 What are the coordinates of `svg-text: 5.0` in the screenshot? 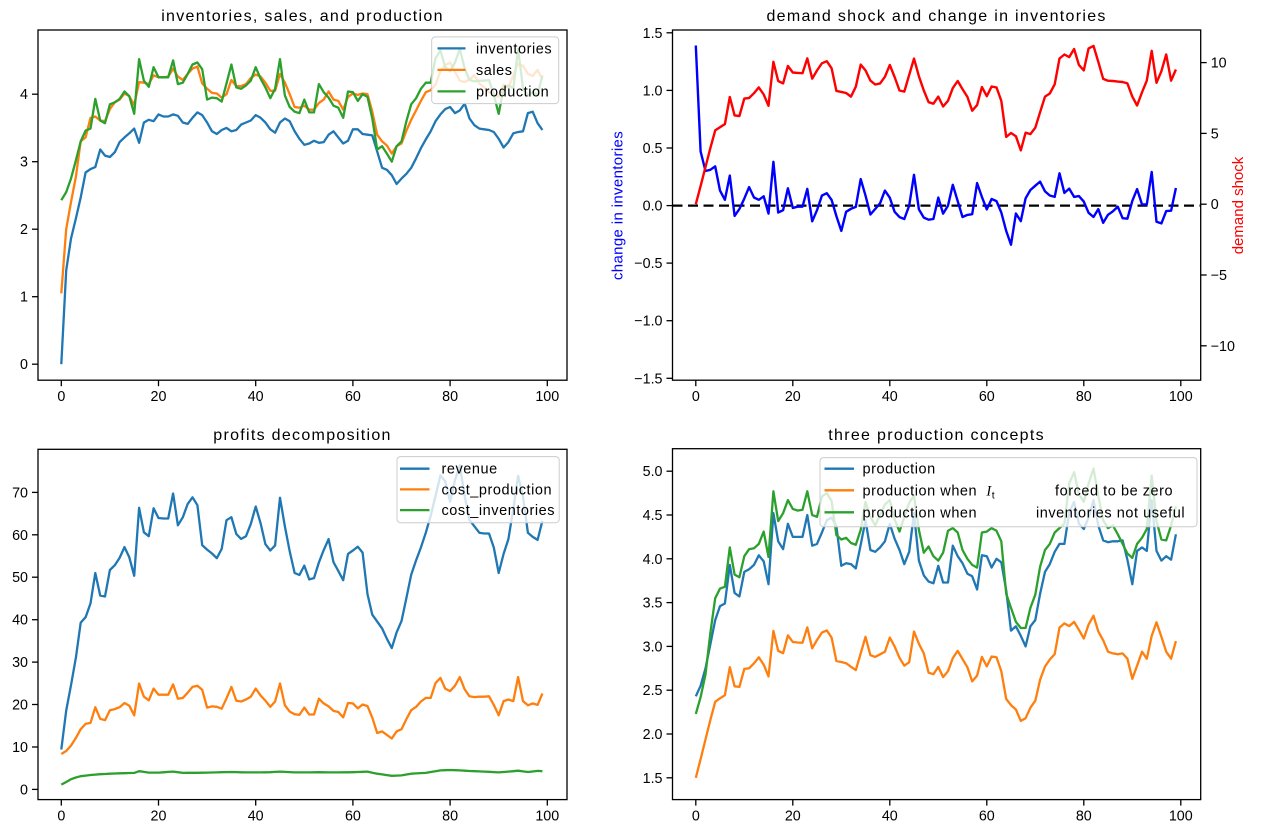 It's located at (653, 472).